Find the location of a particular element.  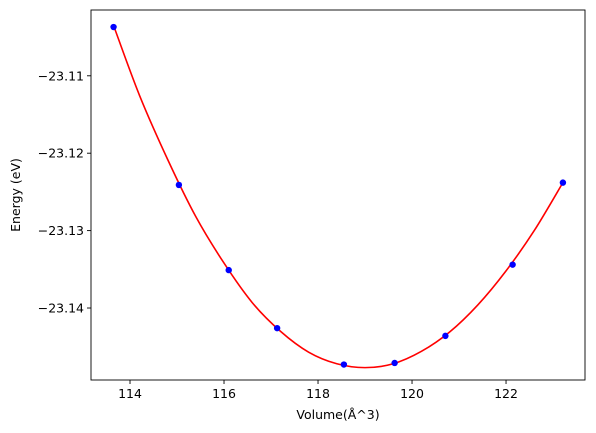

y-tick-label: −23.14 is located at coordinates (61, 308).